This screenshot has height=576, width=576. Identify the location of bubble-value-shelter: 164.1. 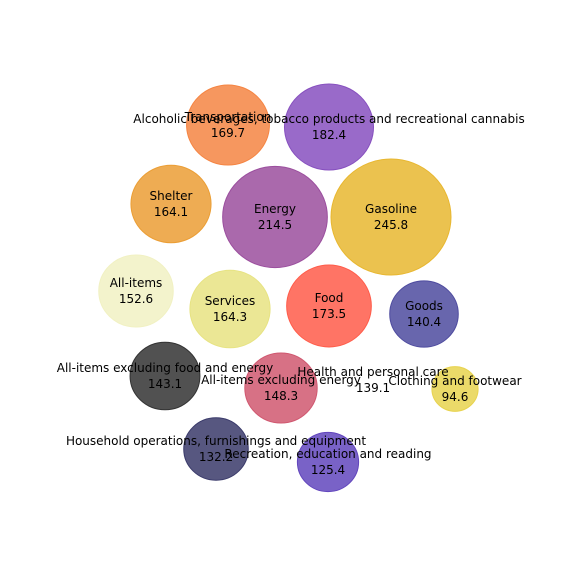
(171, 212).